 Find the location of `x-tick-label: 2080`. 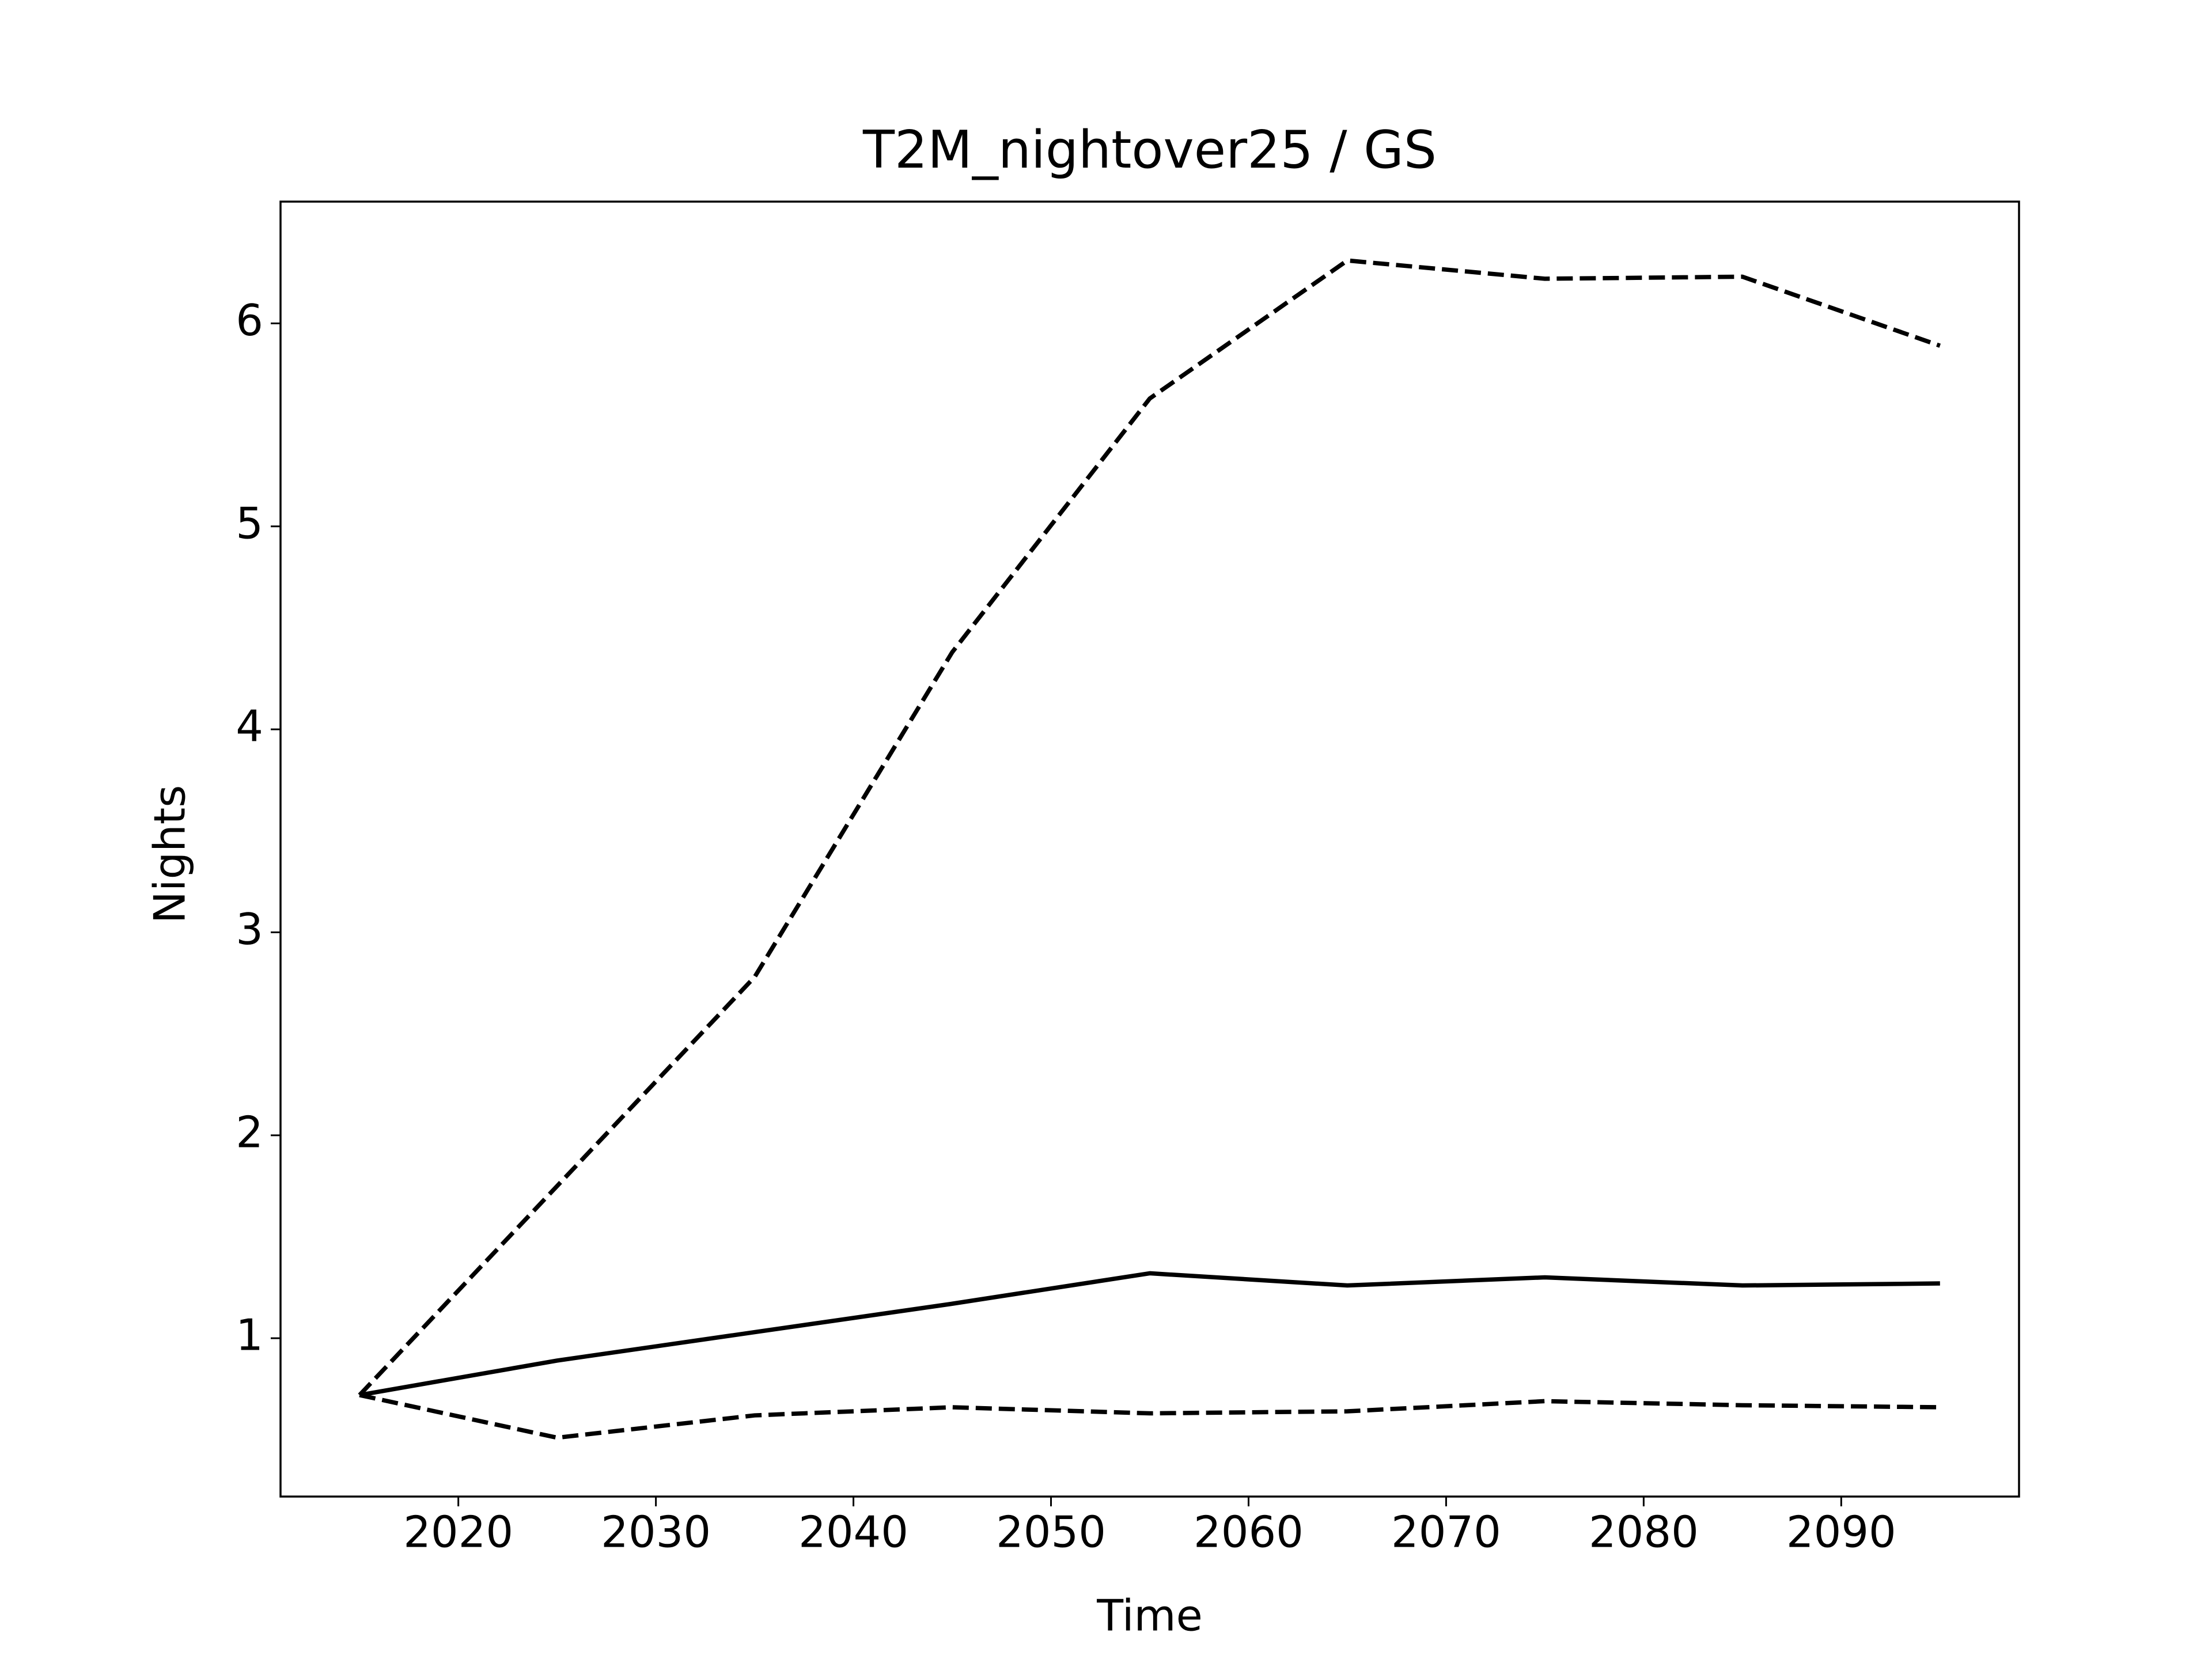

x-tick-label: 2080 is located at coordinates (1644, 1532).